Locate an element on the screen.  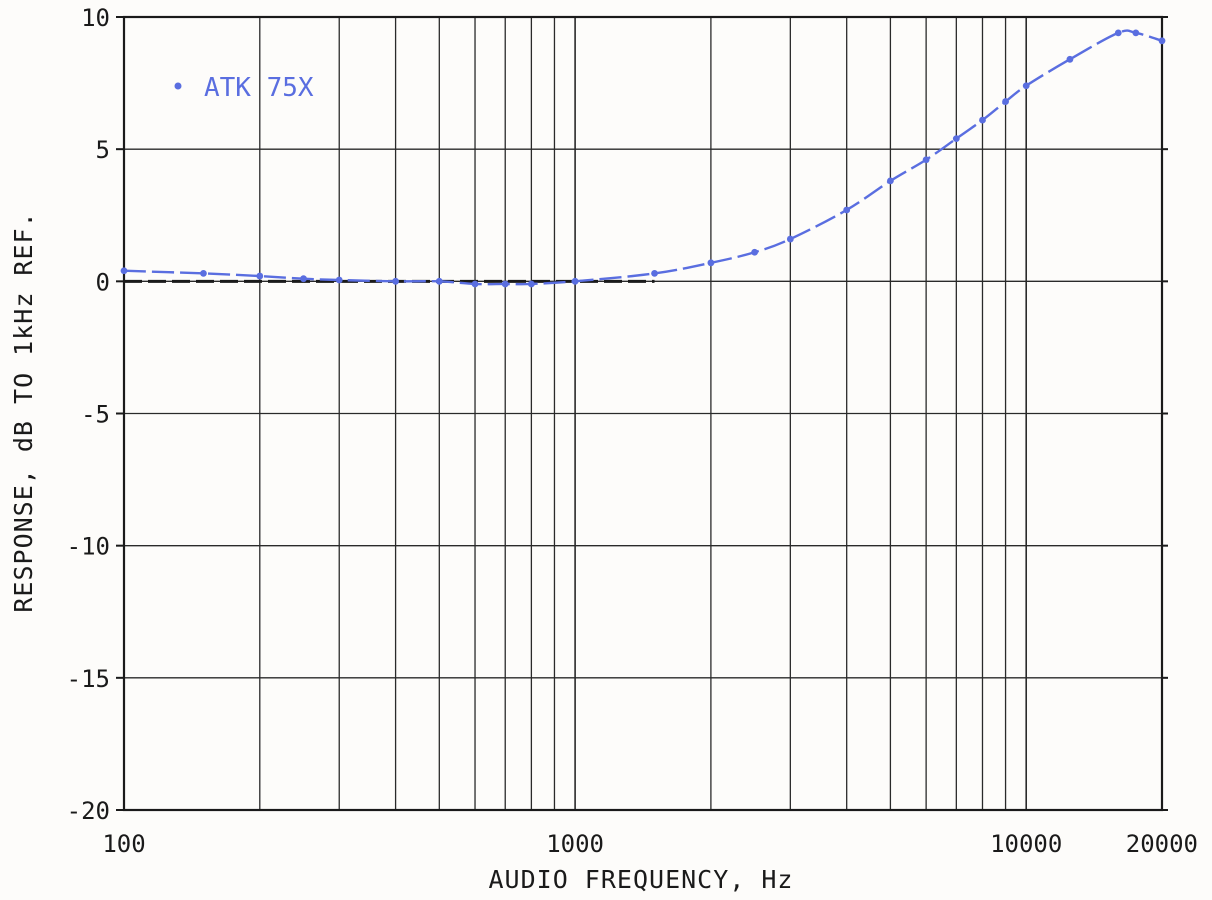
y-tick-label: -20 is located at coordinates (88, 811).